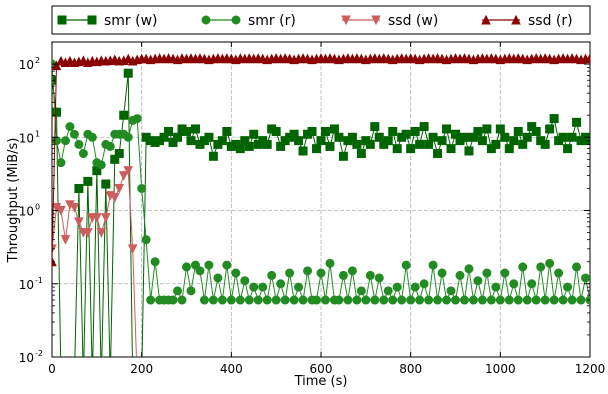 The image size is (608, 394). What do you see at coordinates (37, 207) in the screenshot?
I see `y-tick-exponent: 0` at bounding box center [37, 207].